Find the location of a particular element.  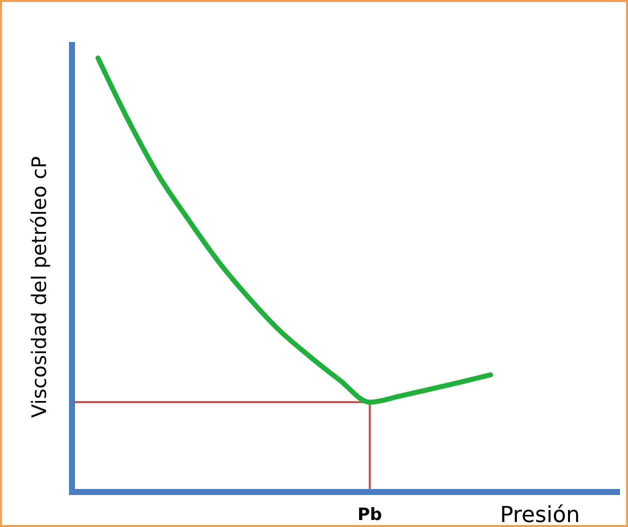

text: Pb is located at coordinates (369, 515).